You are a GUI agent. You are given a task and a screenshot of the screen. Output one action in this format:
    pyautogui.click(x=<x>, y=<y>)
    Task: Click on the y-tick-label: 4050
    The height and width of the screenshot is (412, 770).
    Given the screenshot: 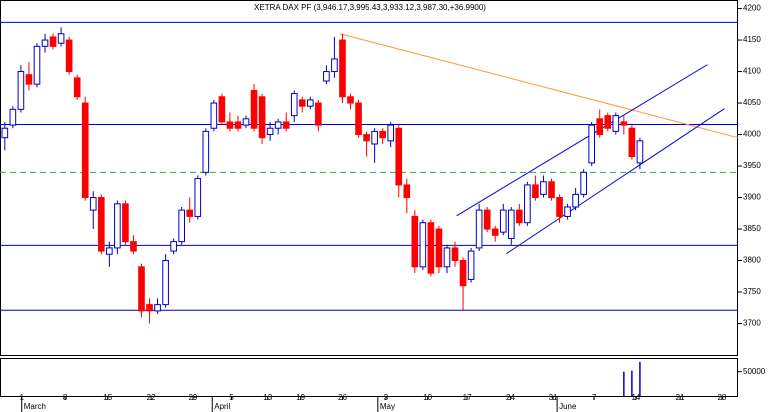 What is the action you would take?
    pyautogui.click(x=752, y=102)
    